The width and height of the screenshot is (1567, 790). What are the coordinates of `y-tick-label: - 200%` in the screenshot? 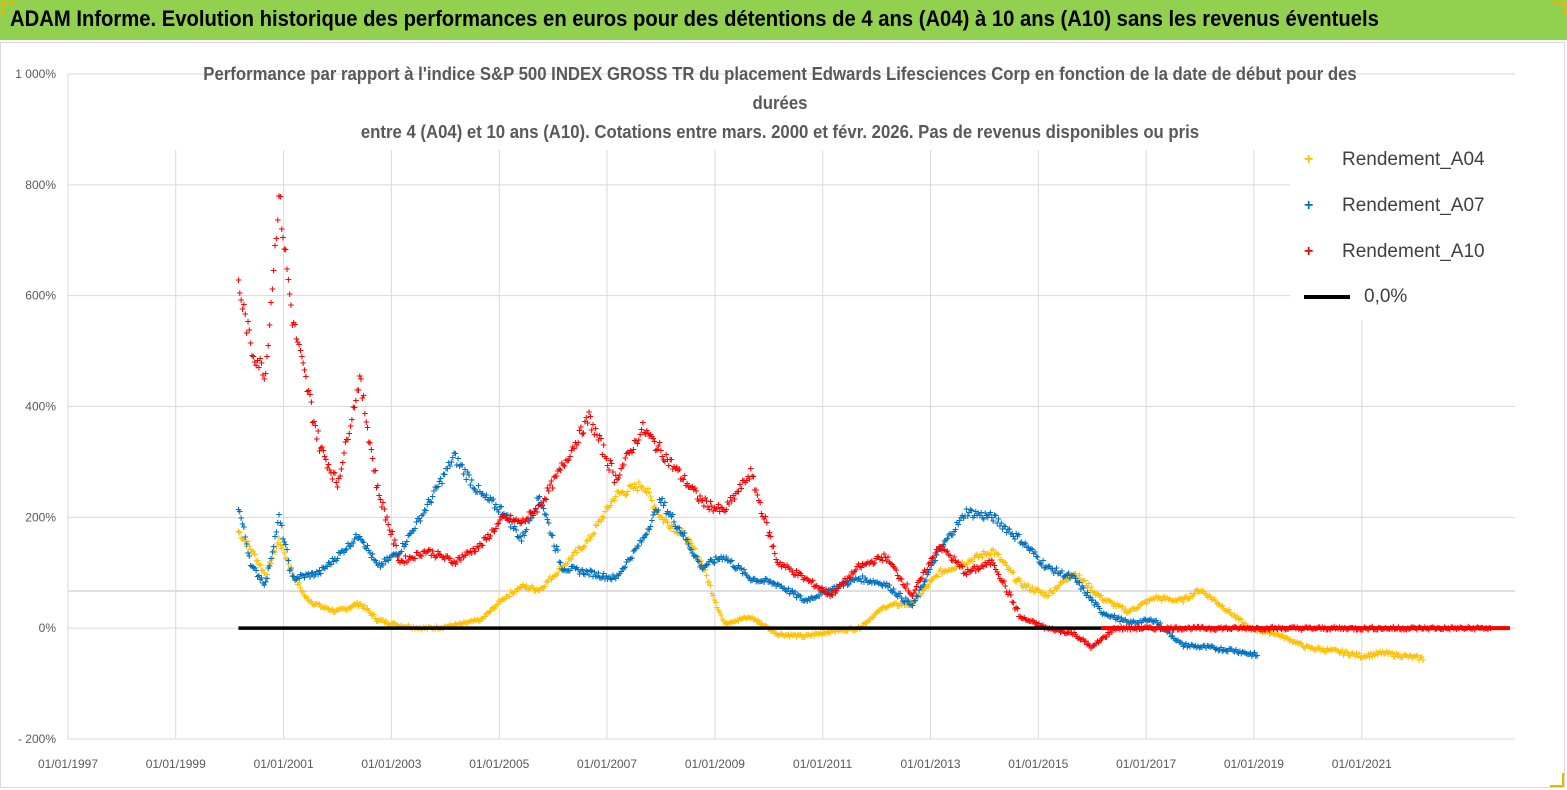 It's located at (37, 739).